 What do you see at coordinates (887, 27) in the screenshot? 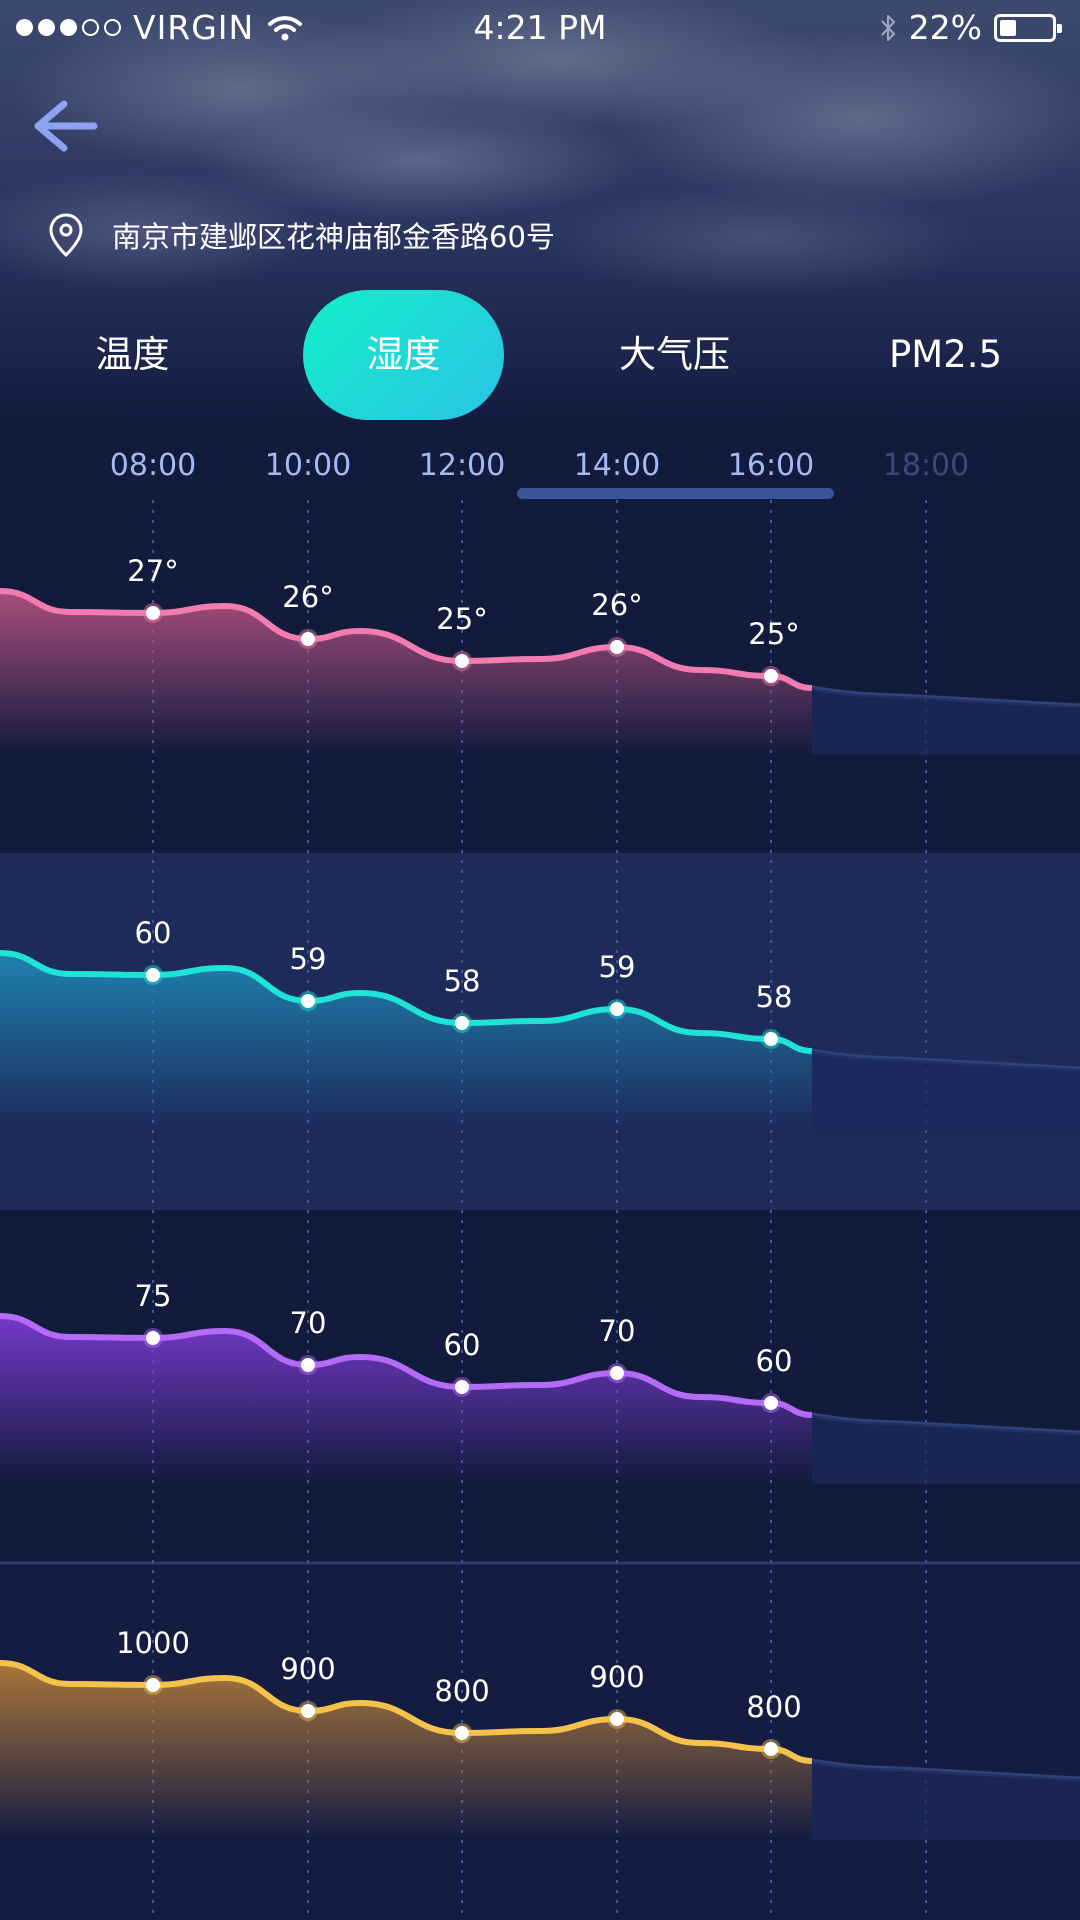
I see `bluetooth-icon` at bounding box center [887, 27].